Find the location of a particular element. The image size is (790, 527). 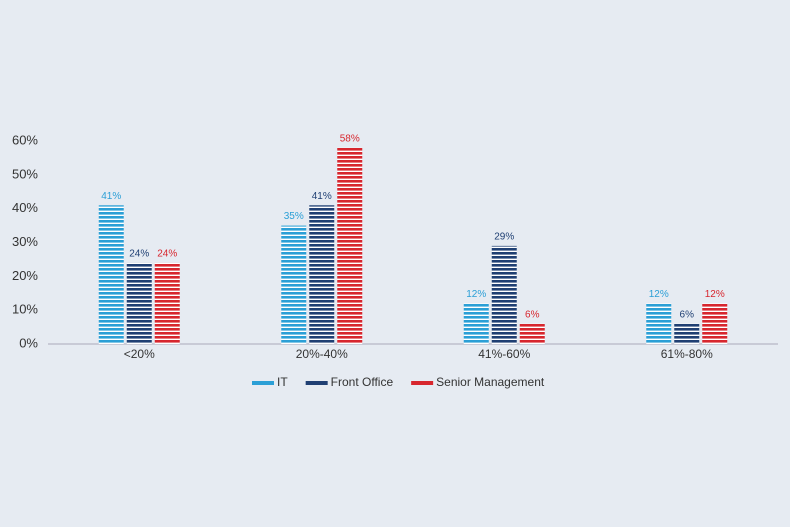

y-tick-label: 40% is located at coordinates (25, 207).